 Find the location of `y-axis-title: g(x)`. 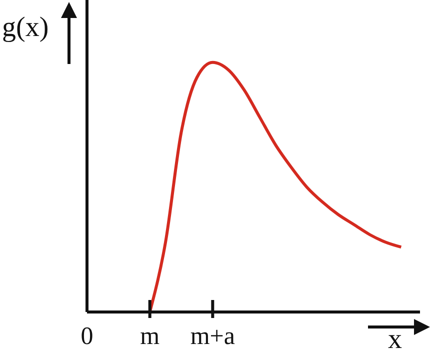

y-axis-title: g(x) is located at coordinates (25, 27).